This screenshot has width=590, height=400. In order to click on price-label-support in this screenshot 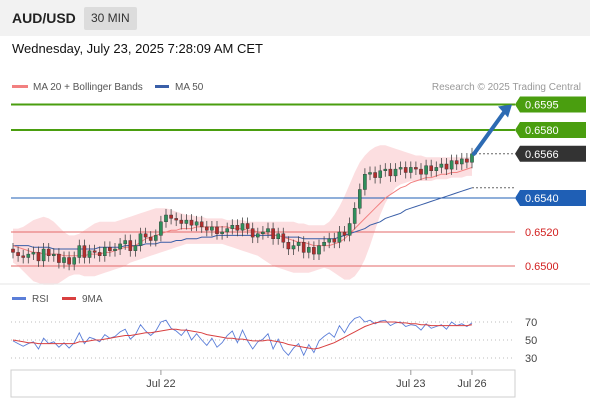, I will do `click(550, 198)`.